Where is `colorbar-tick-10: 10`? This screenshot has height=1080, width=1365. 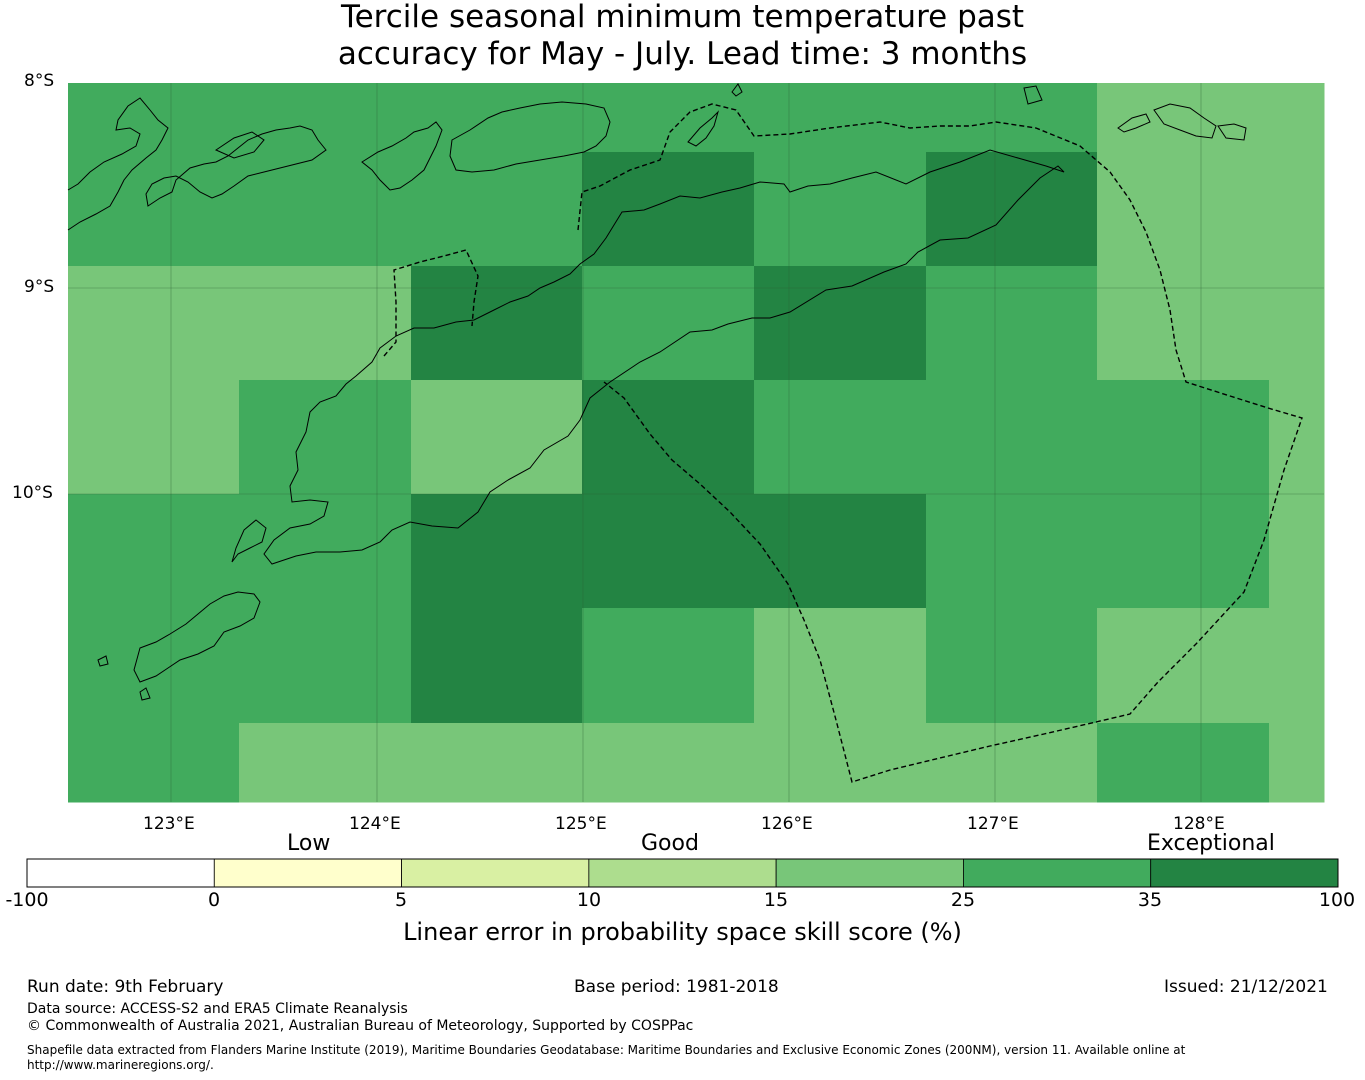
colorbar-tick-10: 10 is located at coordinates (589, 900).